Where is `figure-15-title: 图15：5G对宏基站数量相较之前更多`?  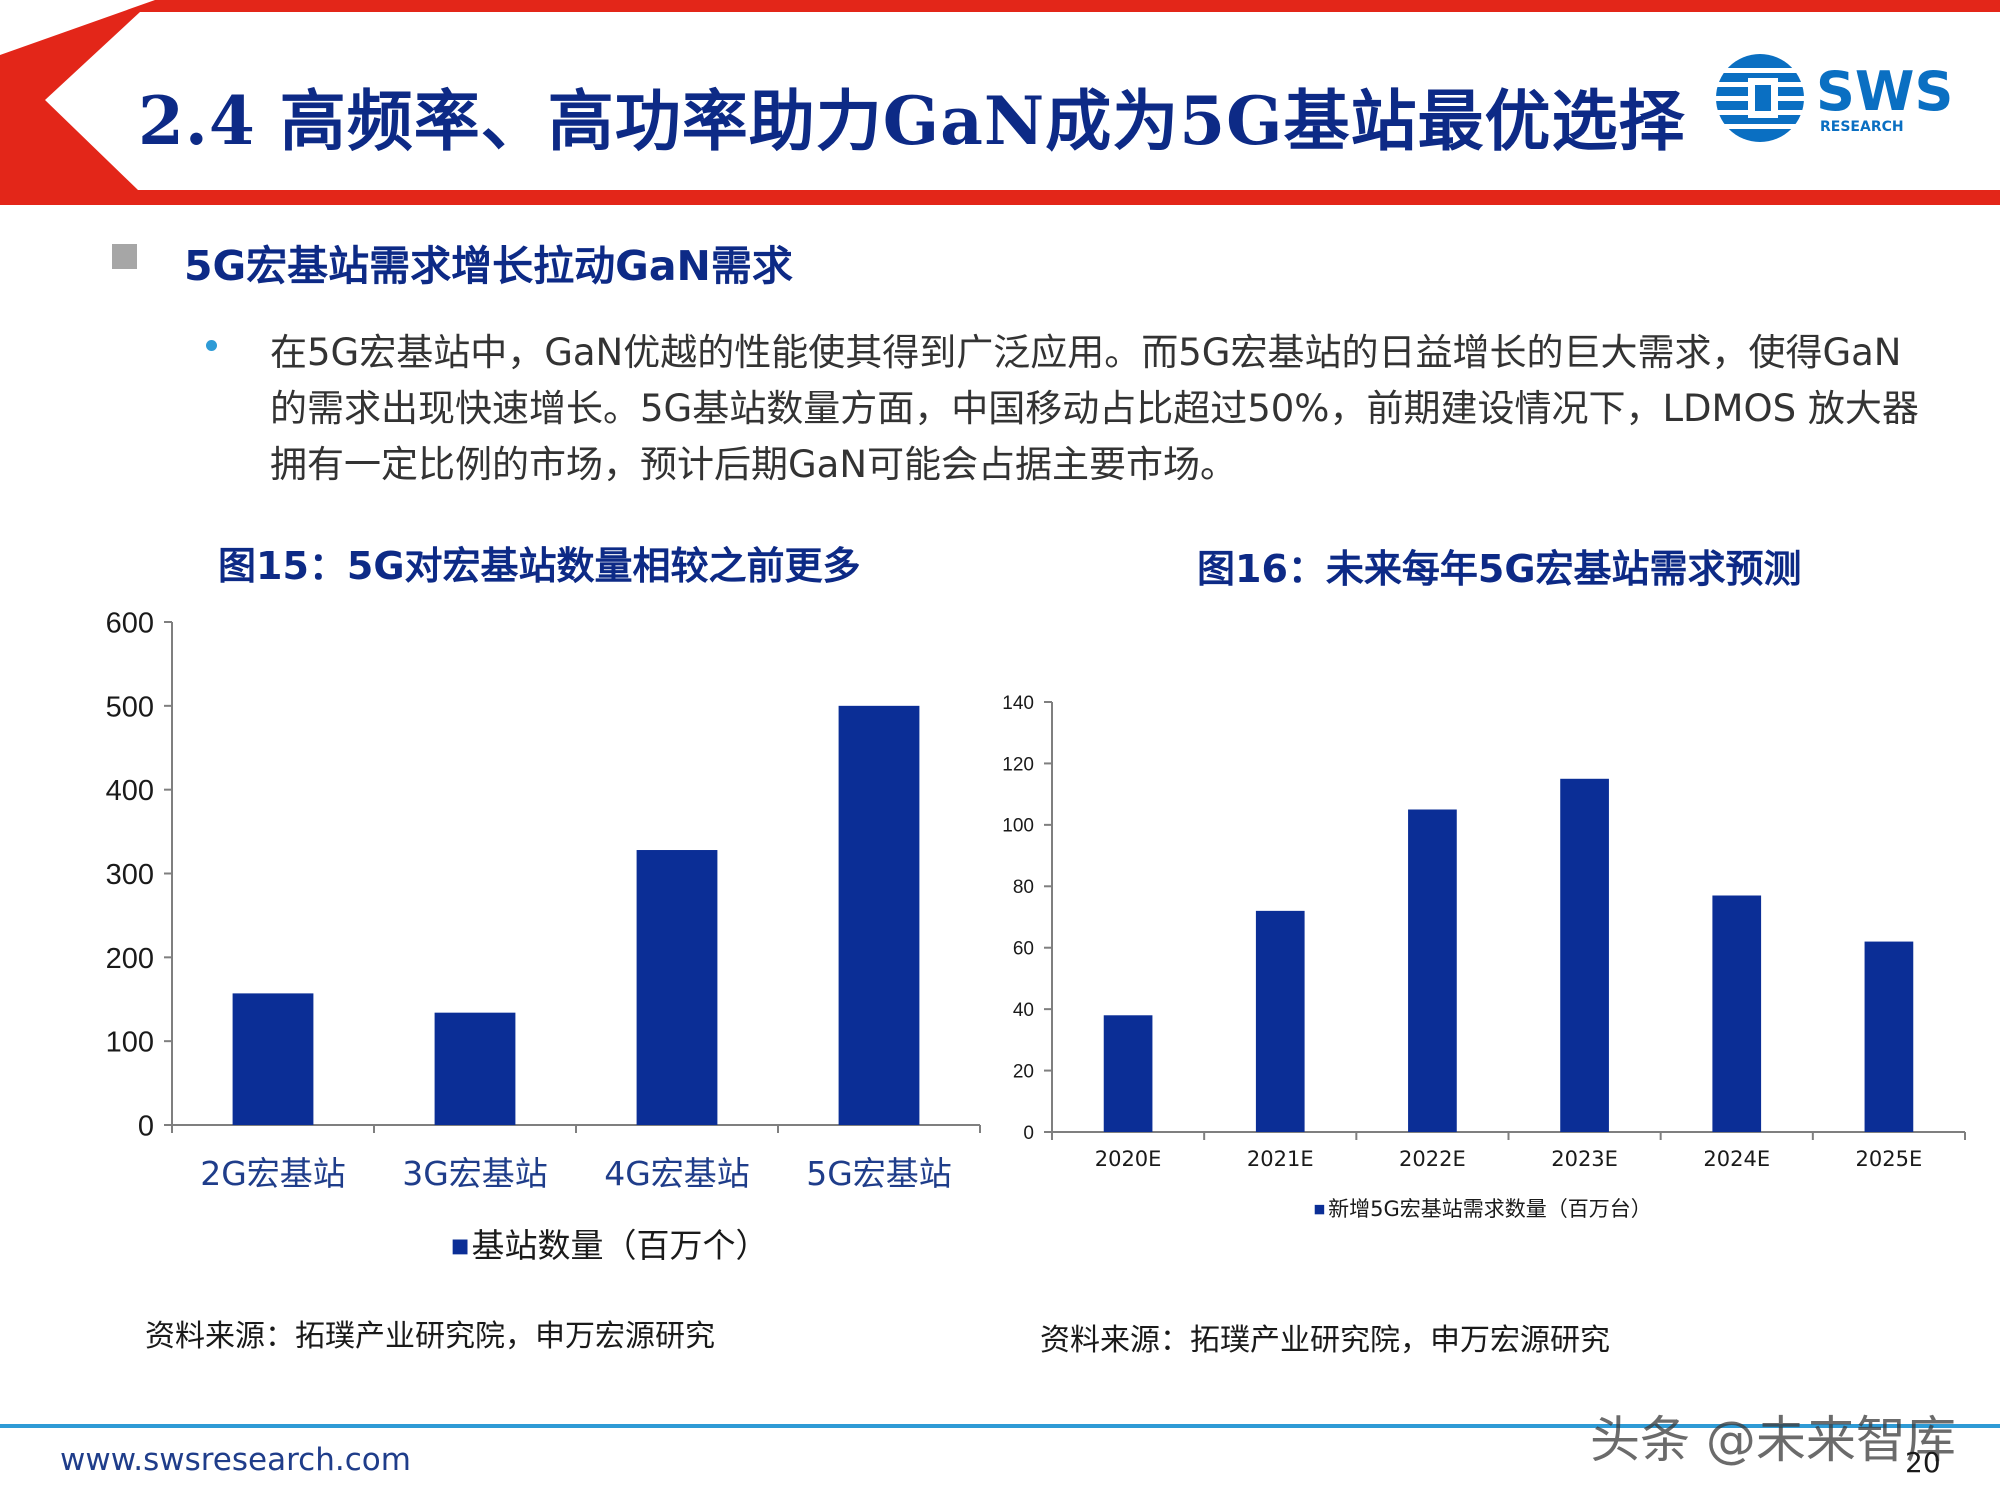
figure-15-title: 图15：5G对宏基站数量相较之前更多 is located at coordinates (539, 566).